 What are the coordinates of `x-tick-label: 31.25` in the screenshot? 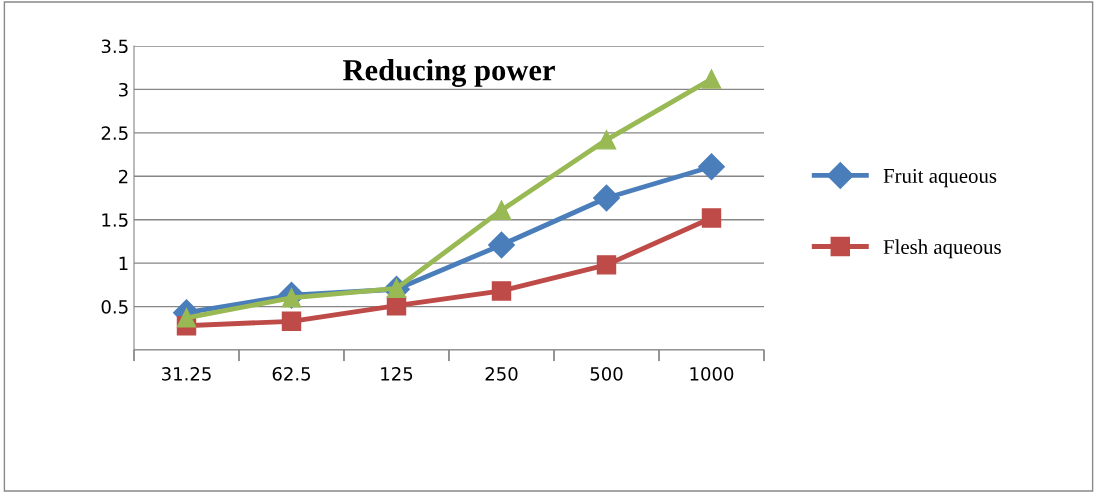 It's located at (186, 373).